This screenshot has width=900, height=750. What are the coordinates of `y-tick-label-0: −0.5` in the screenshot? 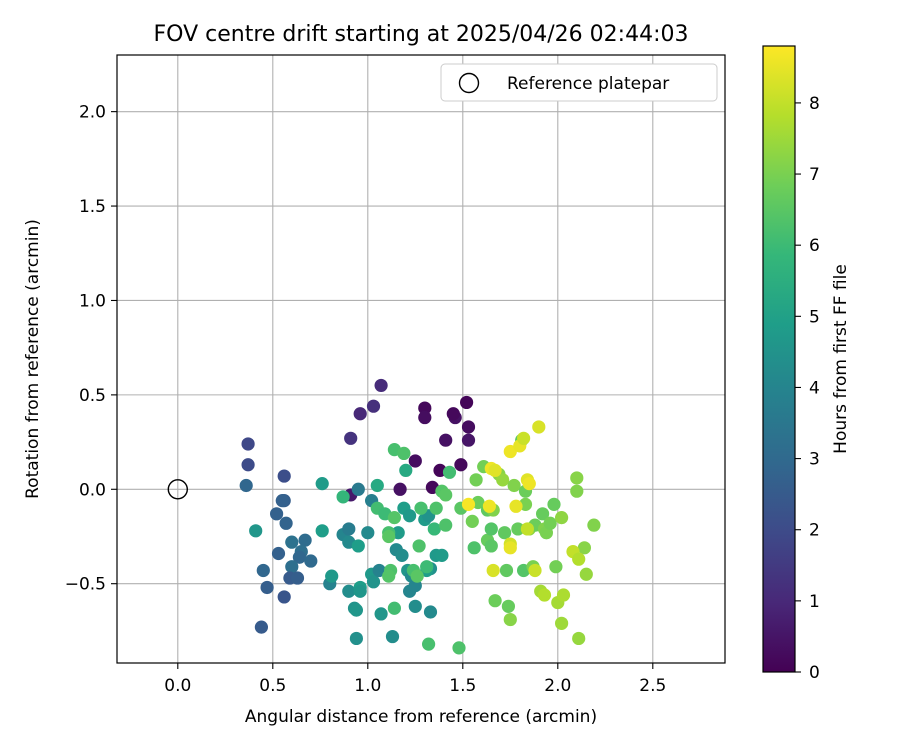 It's located at (85, 585).